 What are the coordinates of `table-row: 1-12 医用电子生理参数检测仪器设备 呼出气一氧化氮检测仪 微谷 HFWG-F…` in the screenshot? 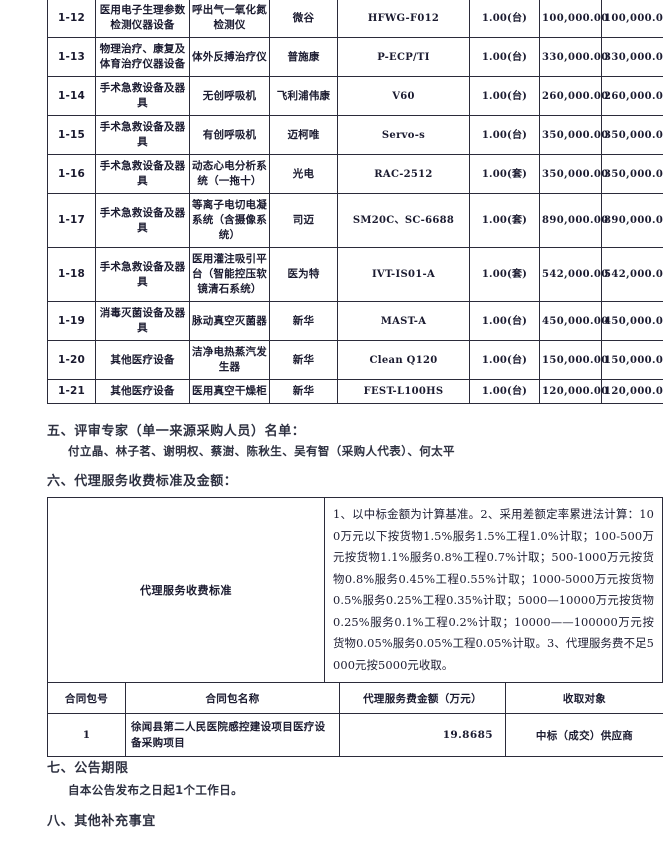 It's located at (355, 19).